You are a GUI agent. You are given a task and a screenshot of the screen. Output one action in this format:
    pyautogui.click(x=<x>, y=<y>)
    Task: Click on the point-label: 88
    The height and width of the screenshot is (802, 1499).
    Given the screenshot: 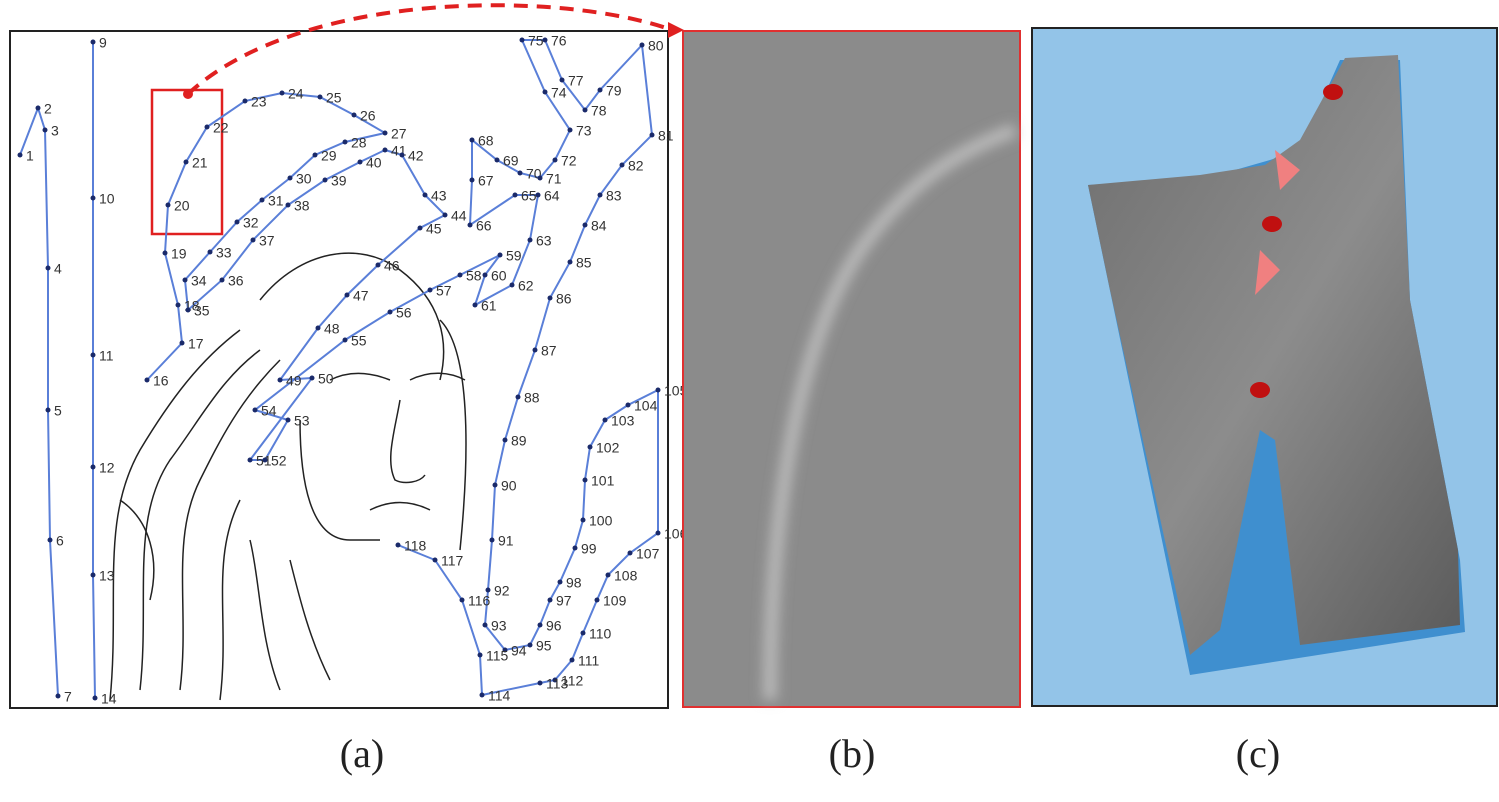 What is the action you would take?
    pyautogui.click(x=532, y=398)
    